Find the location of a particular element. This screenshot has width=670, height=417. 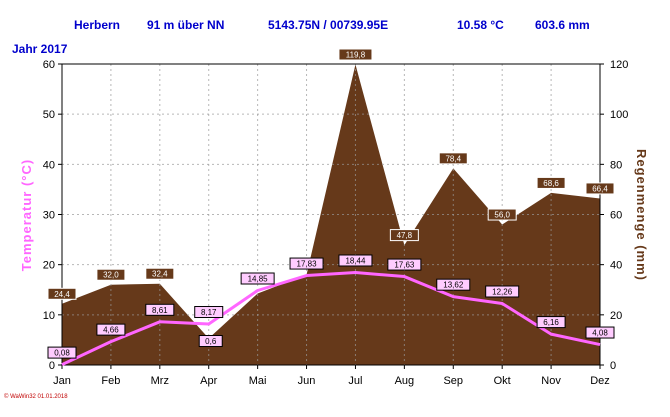

temperature-data-label: 14,85 is located at coordinates (257, 278).